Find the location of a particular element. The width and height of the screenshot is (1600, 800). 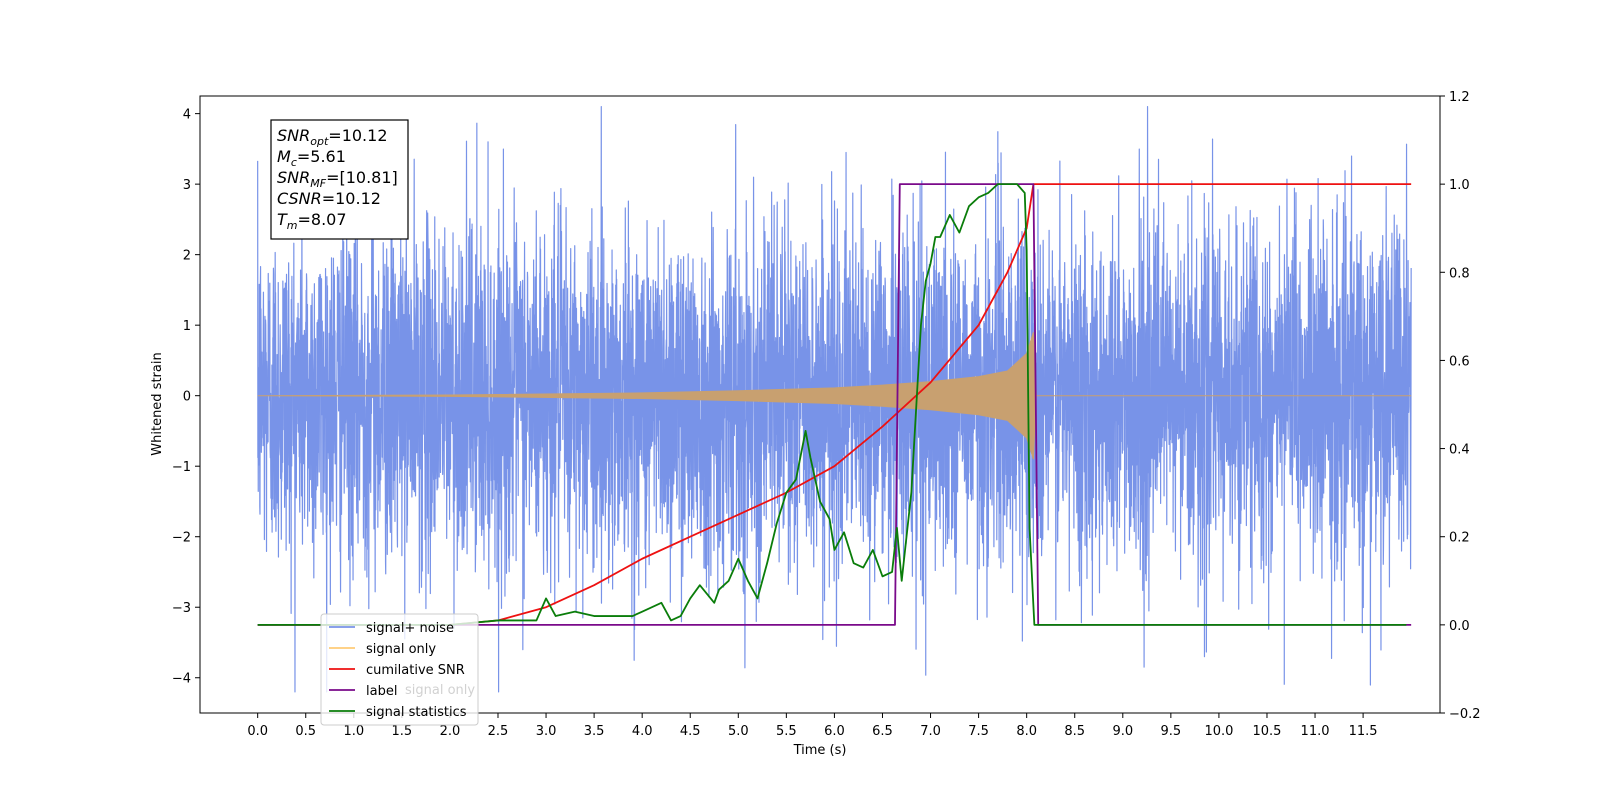

info-line: CSNR=10.12 is located at coordinates (329, 198).